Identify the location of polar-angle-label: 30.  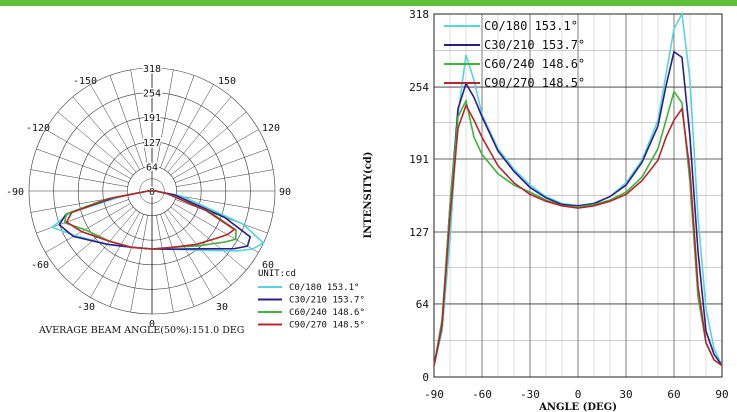
(222, 307).